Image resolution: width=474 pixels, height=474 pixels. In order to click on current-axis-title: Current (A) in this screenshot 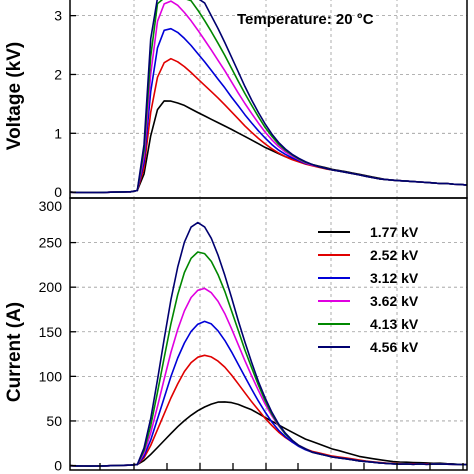, I will do `click(14, 352)`.